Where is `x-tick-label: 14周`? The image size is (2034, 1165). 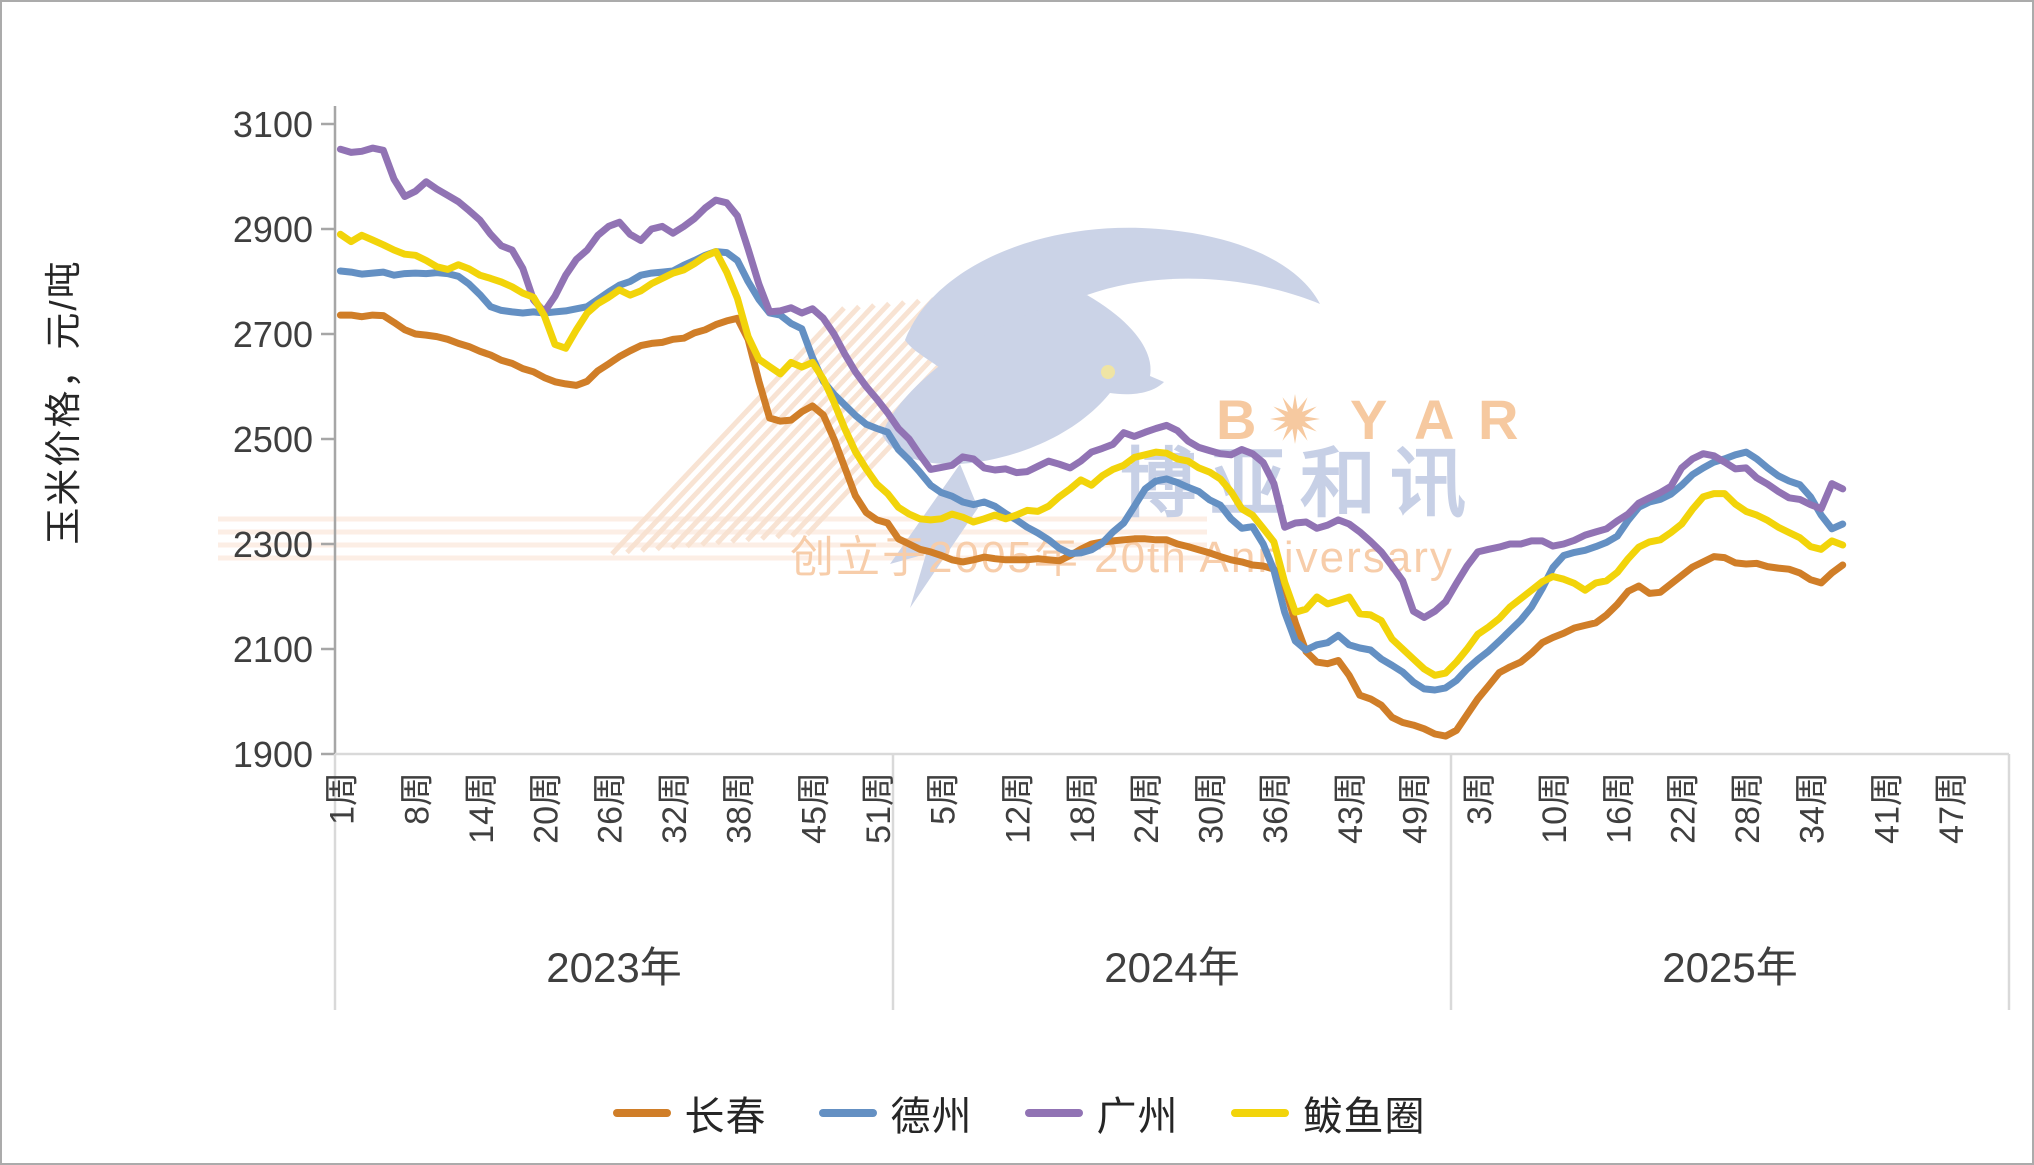 x-tick-label: 14周 is located at coordinates (482, 808).